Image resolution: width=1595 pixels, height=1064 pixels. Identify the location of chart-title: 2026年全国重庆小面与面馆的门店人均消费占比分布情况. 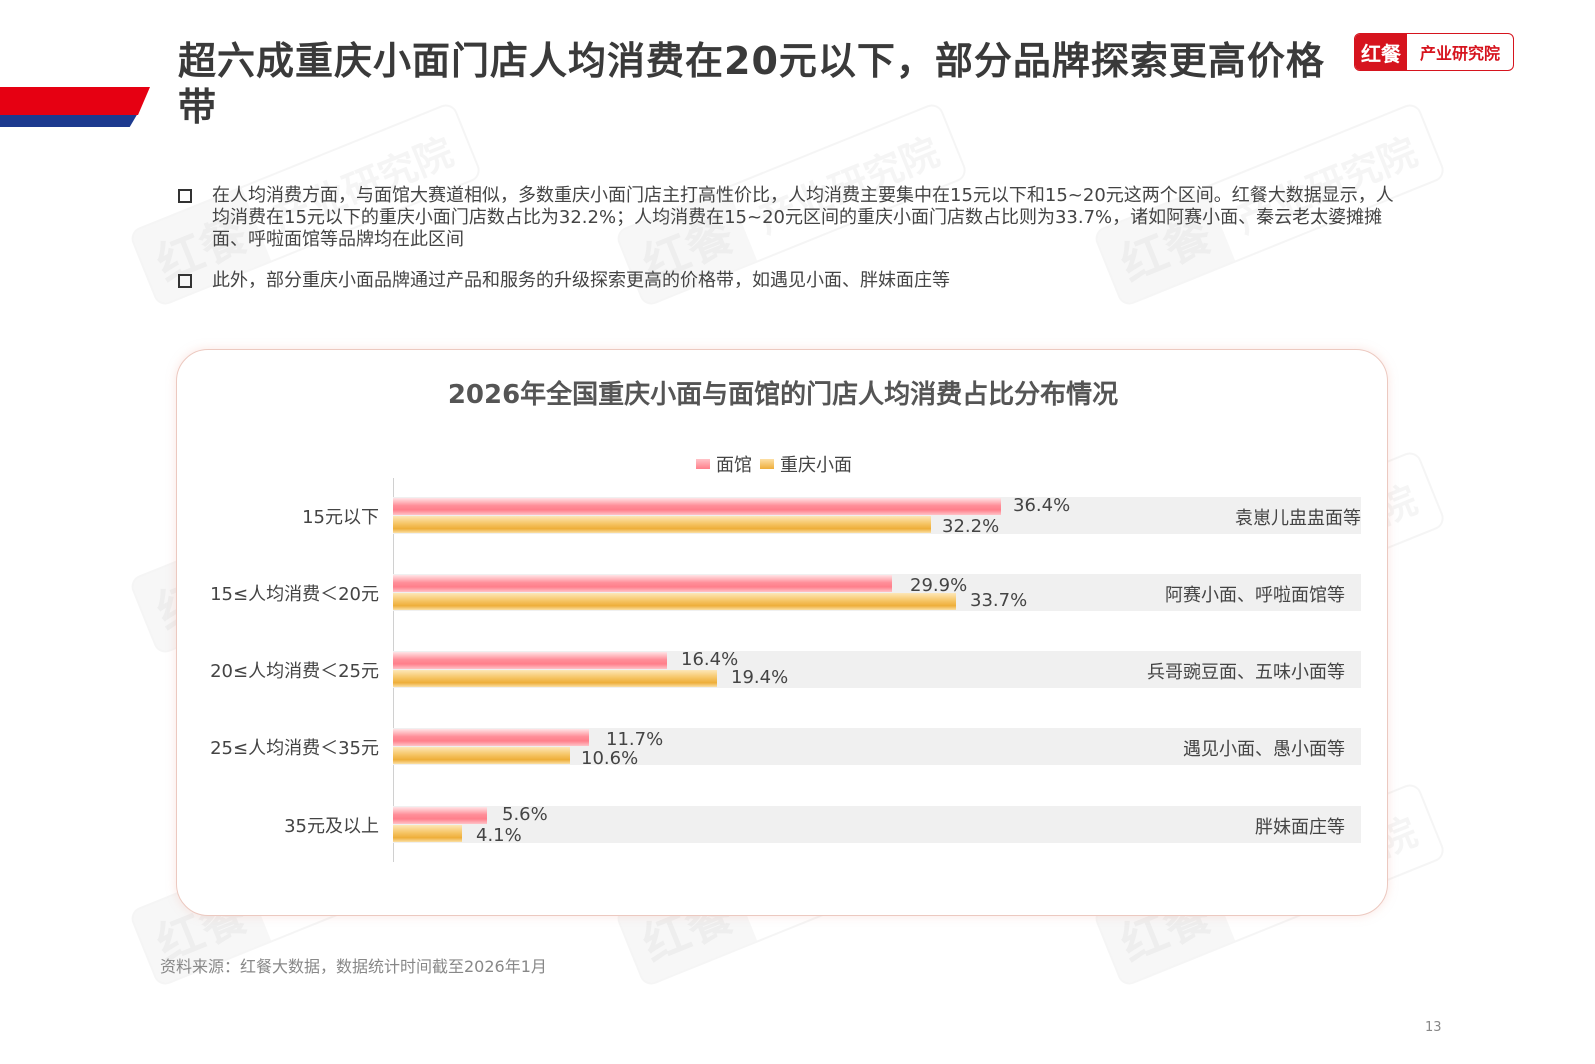
(783, 395).